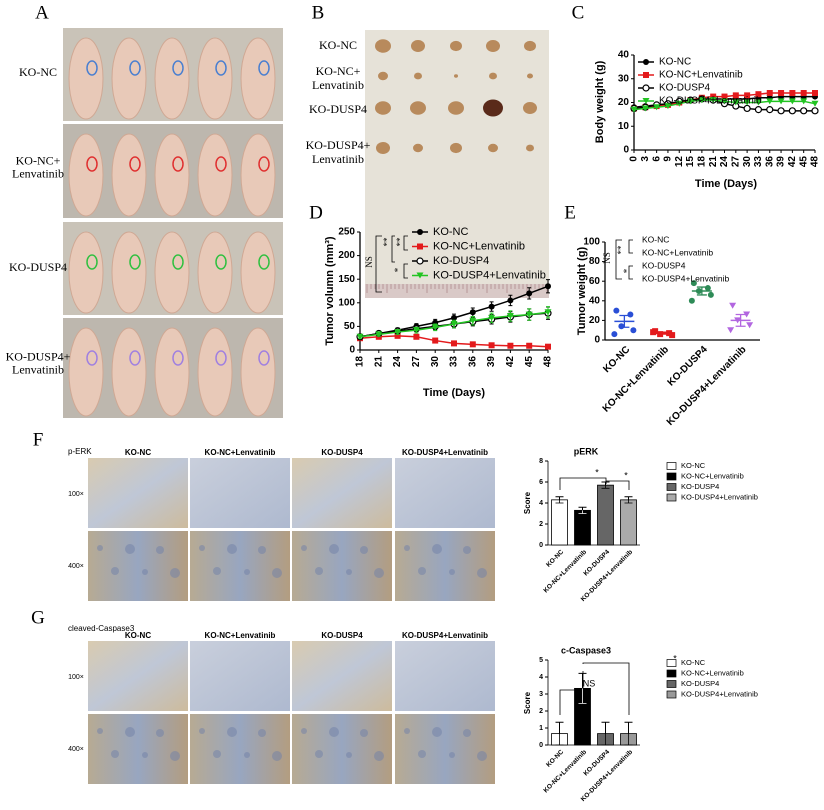  Describe the element at coordinates (578, 12) in the screenshot. I see `panel-letter: C` at that location.